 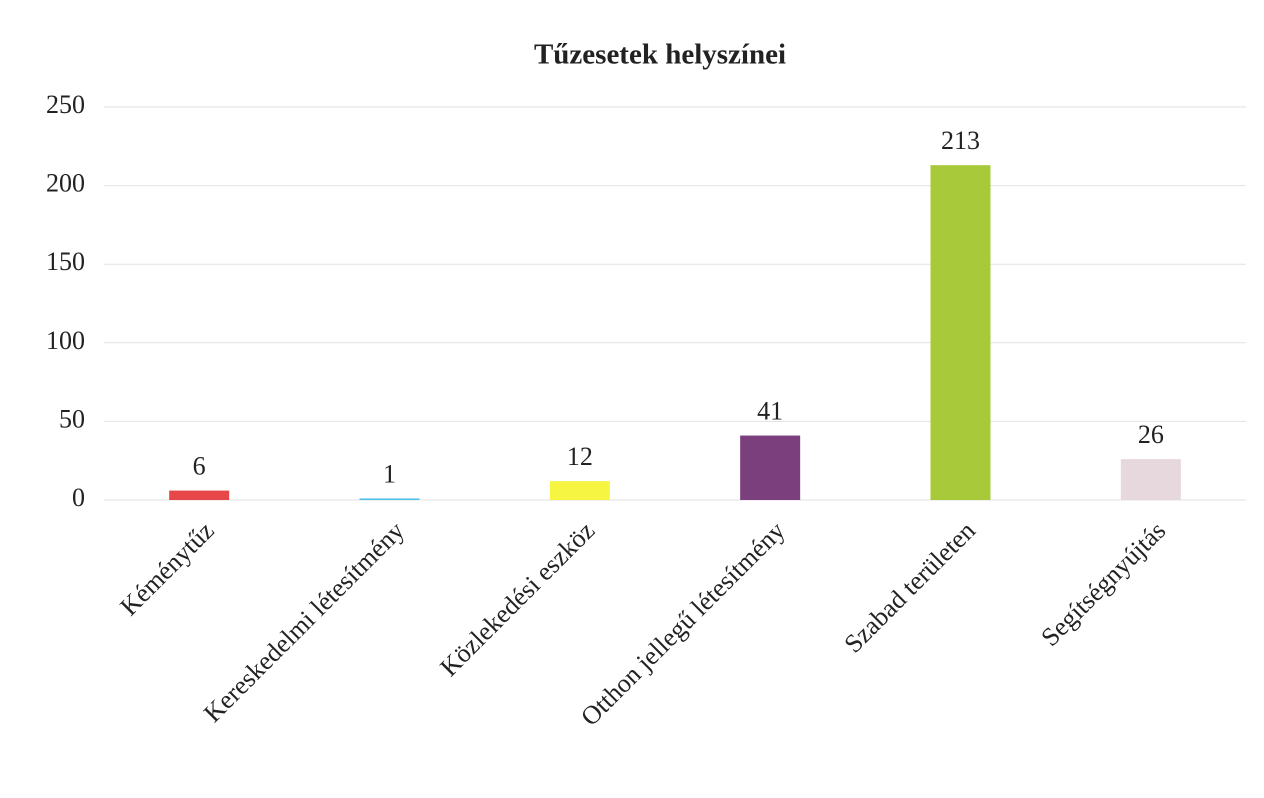 What do you see at coordinates (909, 587) in the screenshot?
I see `x-tick-label: Szabad területen` at bounding box center [909, 587].